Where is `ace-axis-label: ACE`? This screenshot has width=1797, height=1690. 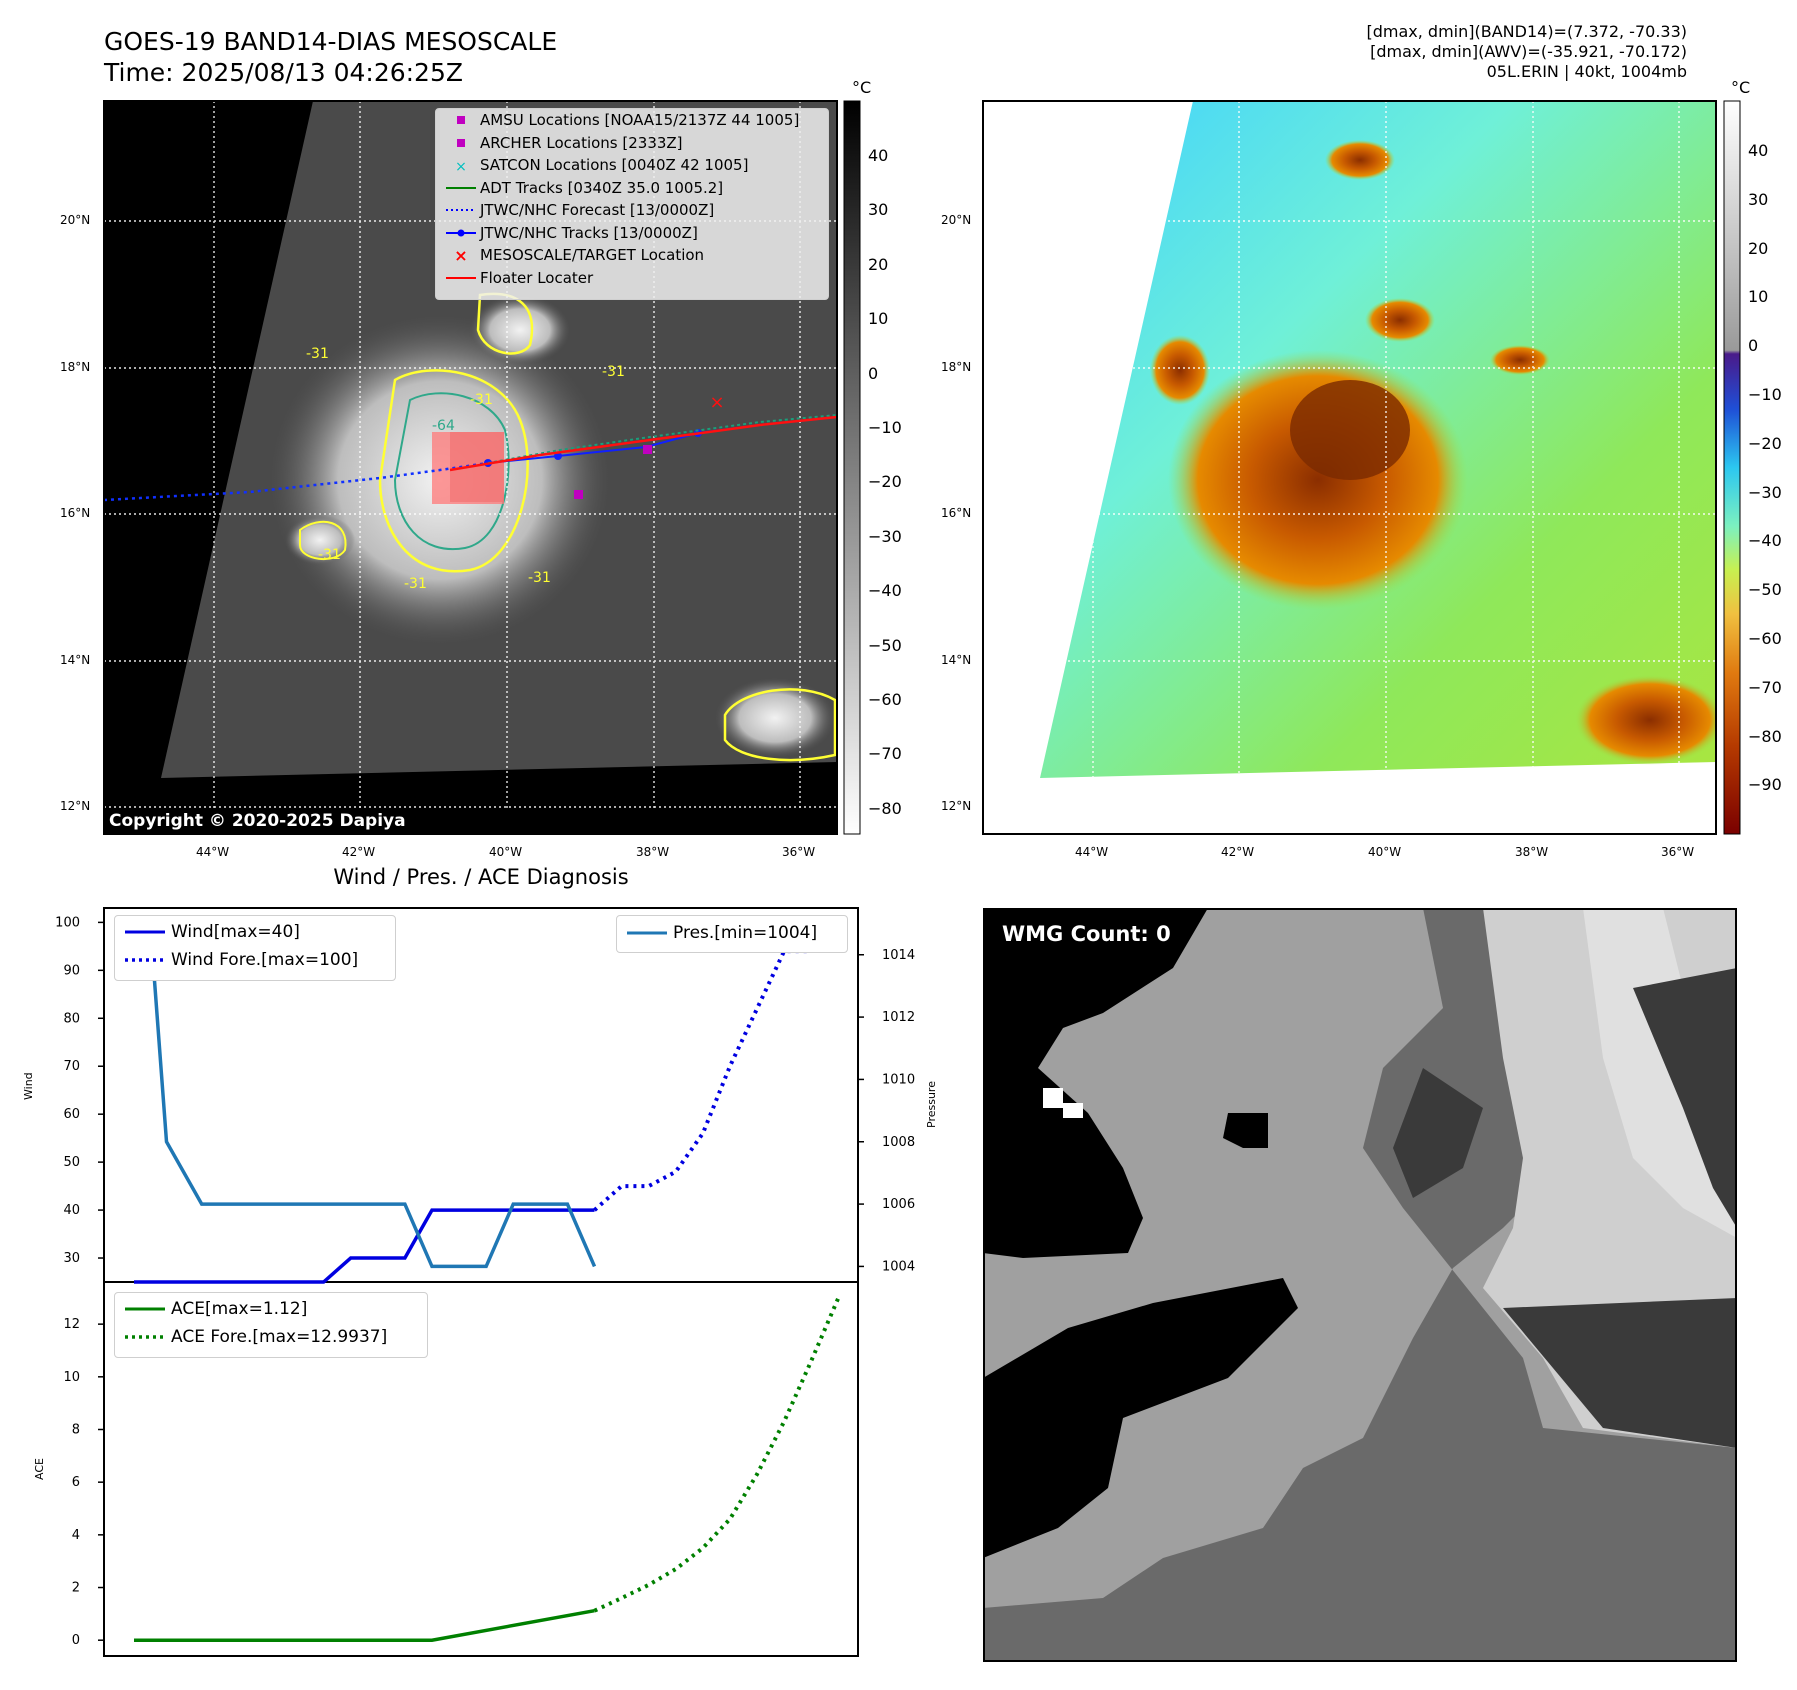
ace-axis-label: ACE is located at coordinates (39, 1469).